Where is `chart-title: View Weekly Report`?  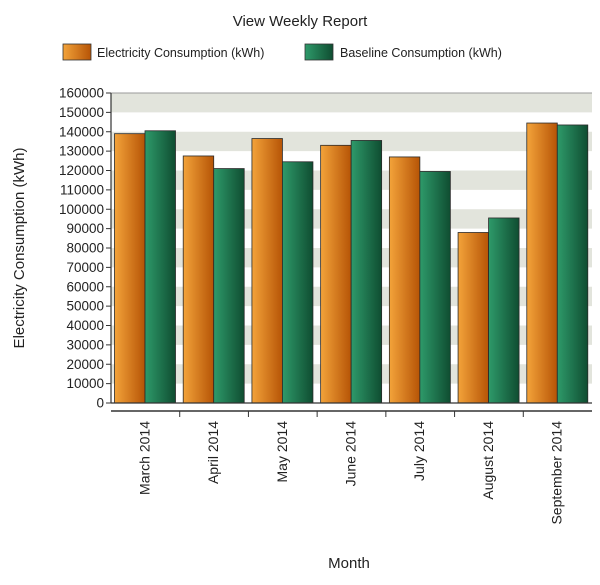 chart-title: View Weekly Report is located at coordinates (300, 21).